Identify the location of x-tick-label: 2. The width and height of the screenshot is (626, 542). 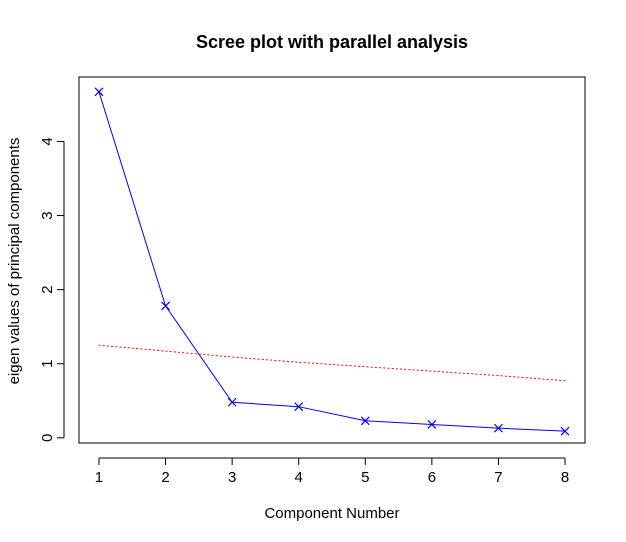
(165, 477).